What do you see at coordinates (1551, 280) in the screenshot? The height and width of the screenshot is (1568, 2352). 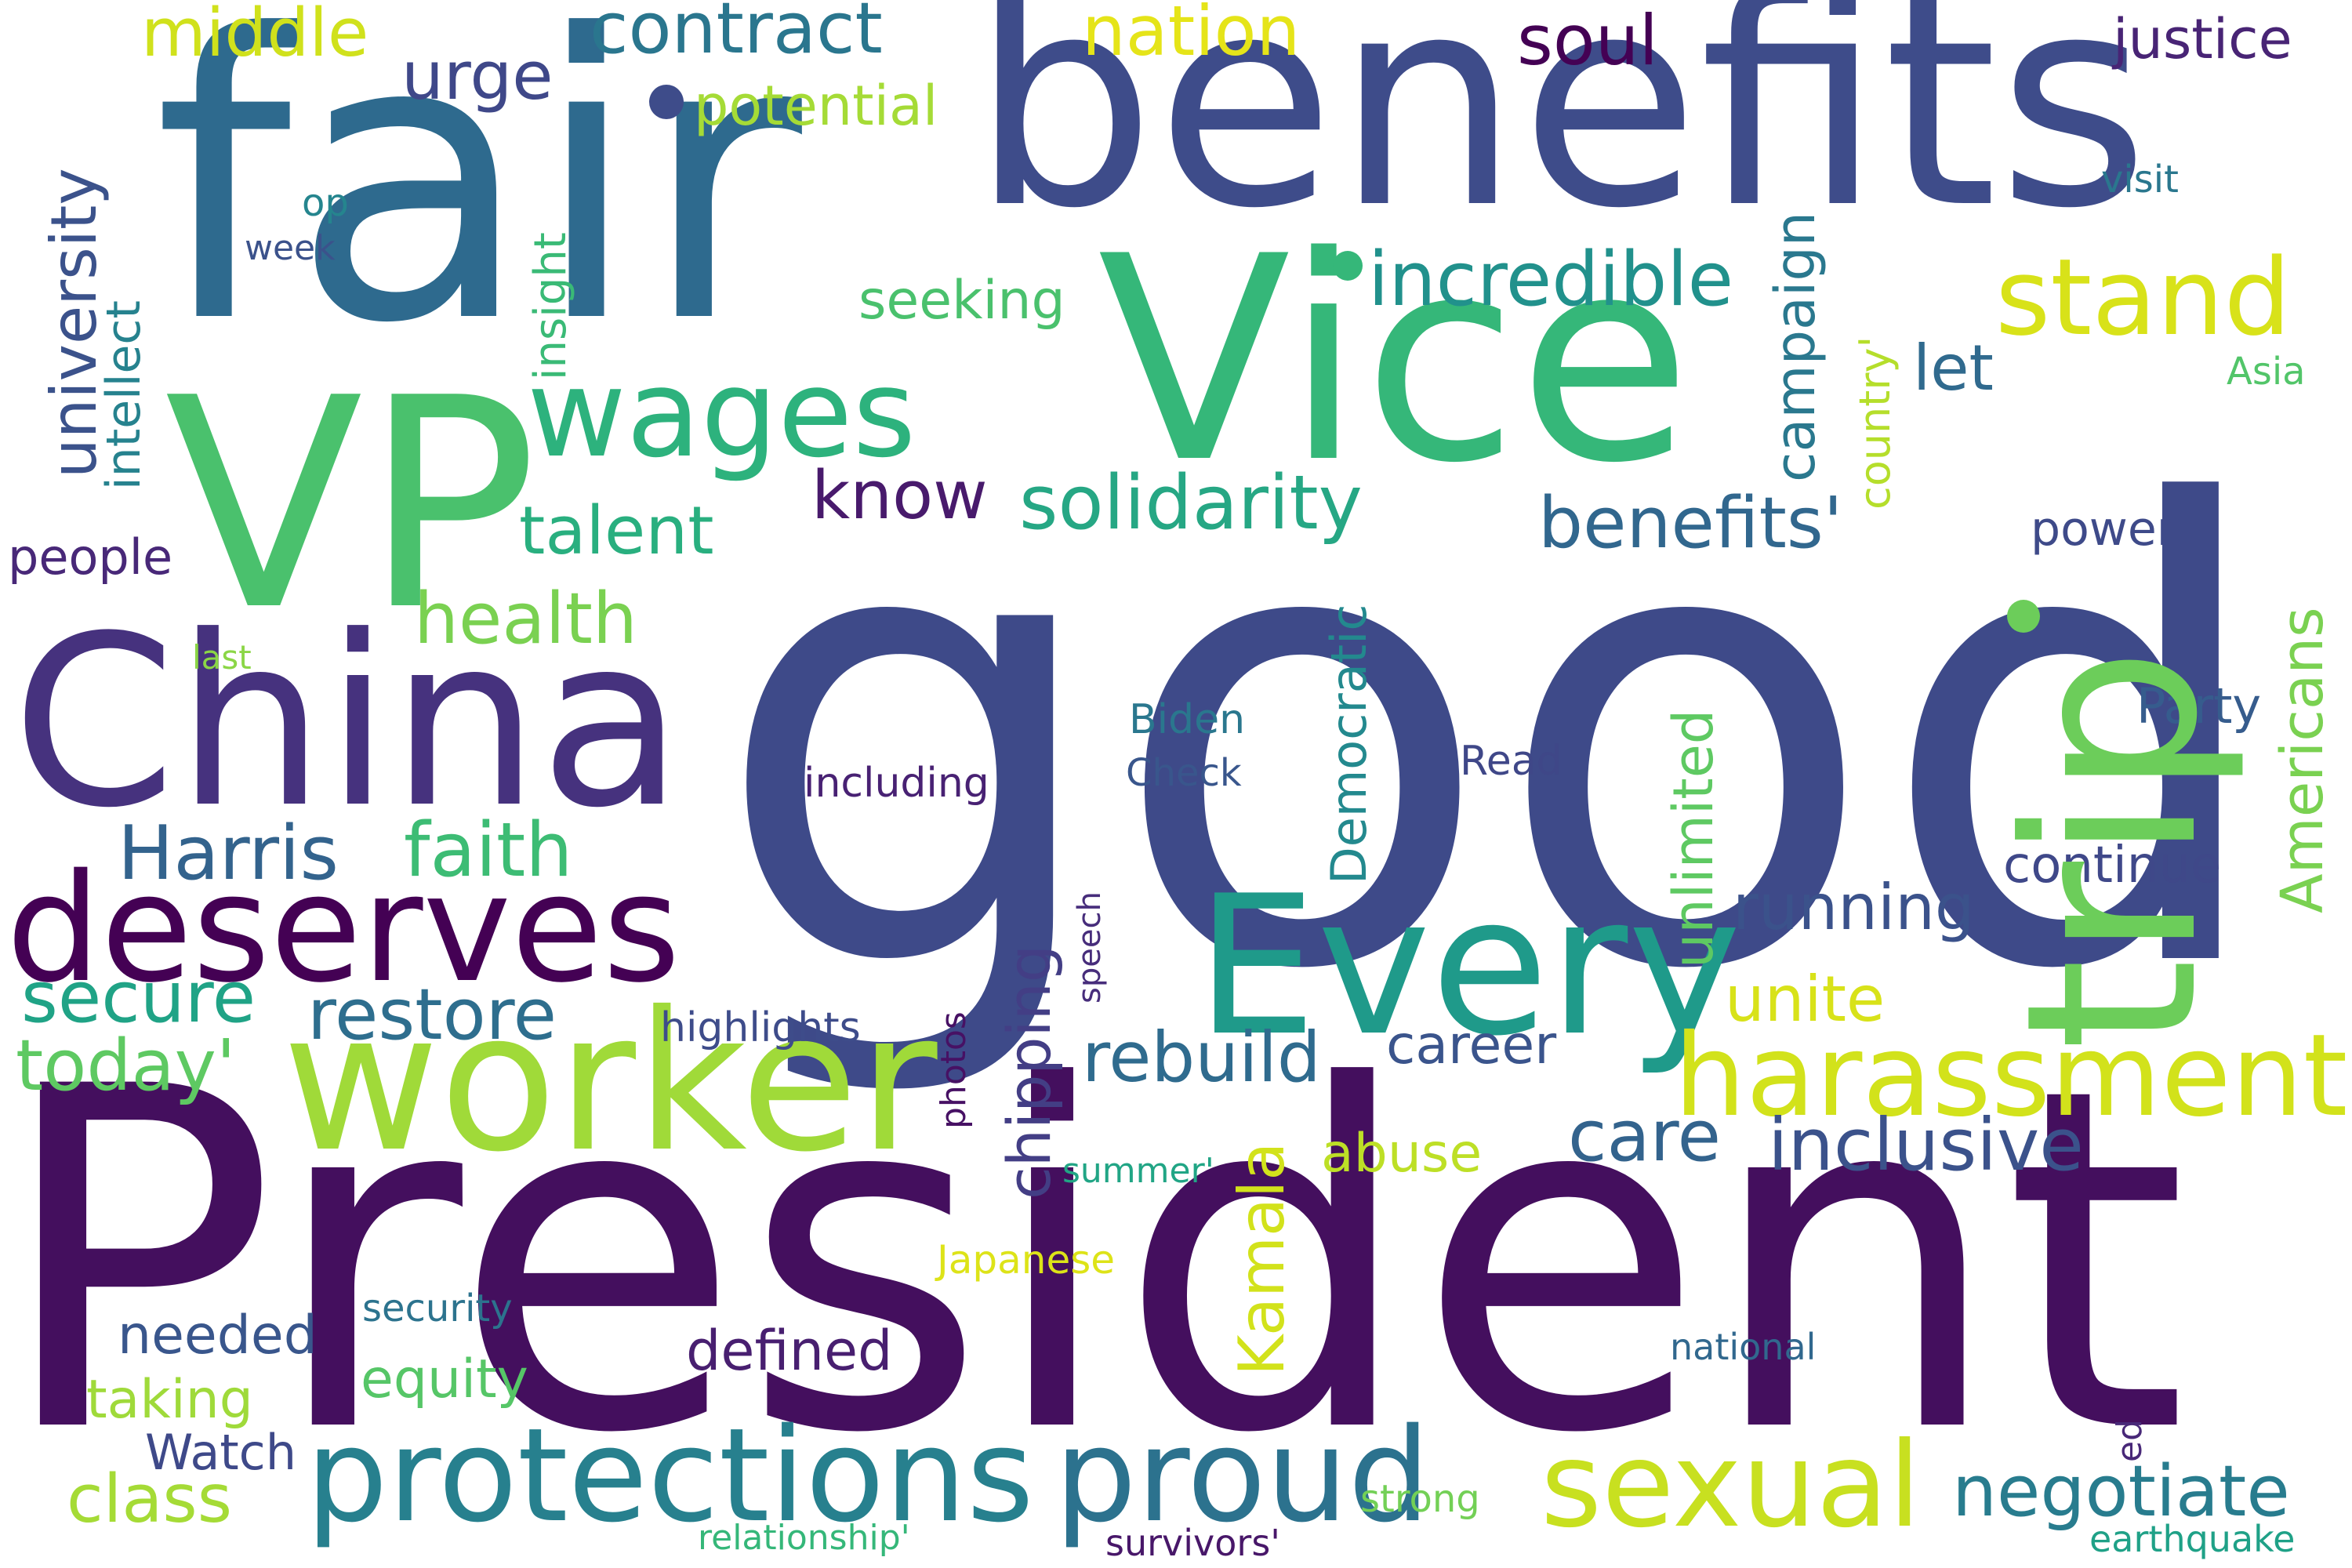 I see `word-incredible: incredible` at bounding box center [1551, 280].